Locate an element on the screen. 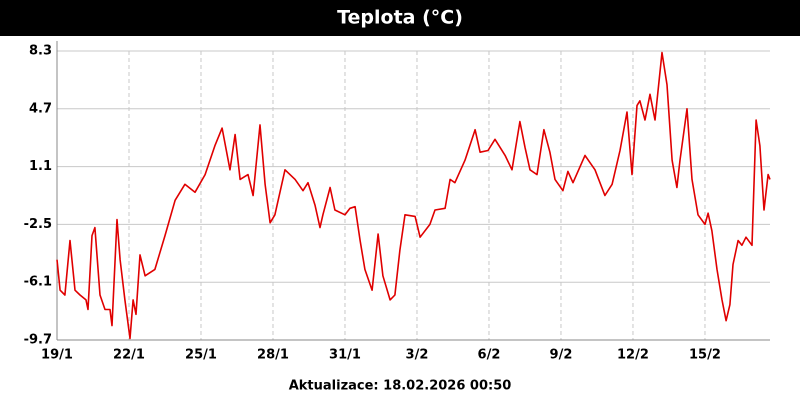 This screenshot has width=800, height=400. y-tick-label: 8.3 is located at coordinates (40, 51).